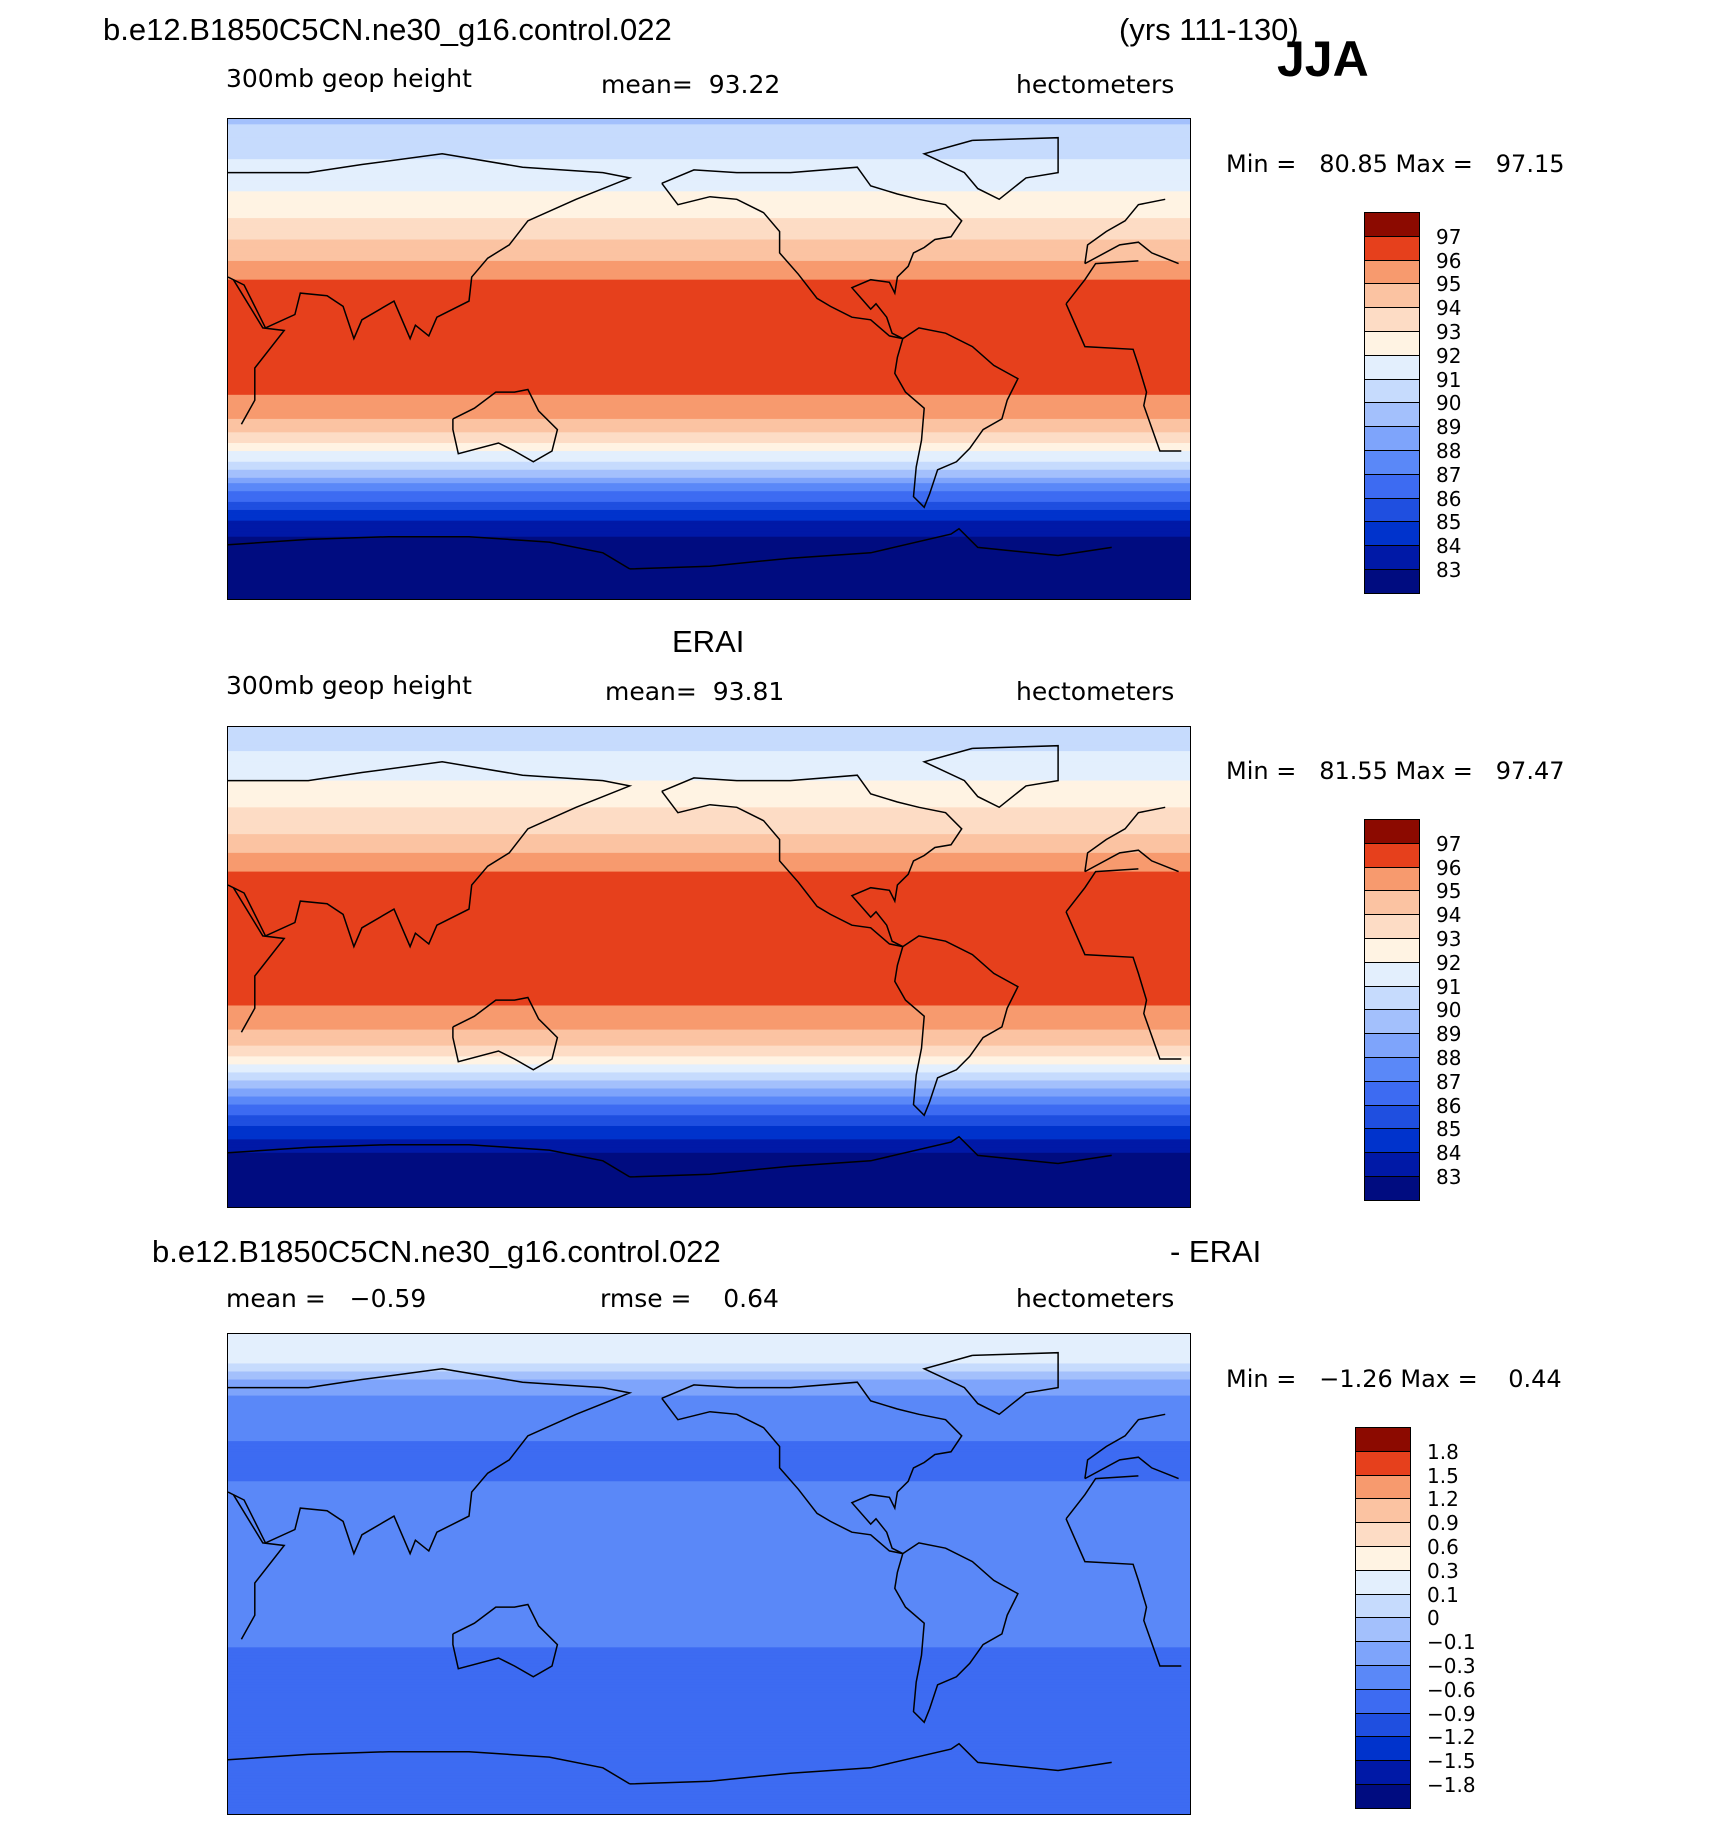  What do you see at coordinates (689, 1298) in the screenshot?
I see `panel3-rmse-label: rmse = 0.64` at bounding box center [689, 1298].